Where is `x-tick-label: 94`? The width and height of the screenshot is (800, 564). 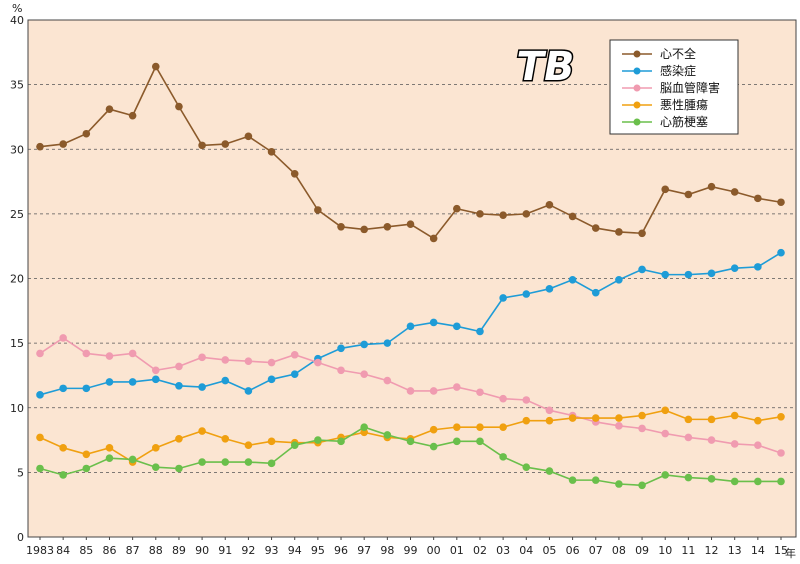
x-tick-label: 94 is located at coordinates (295, 550).